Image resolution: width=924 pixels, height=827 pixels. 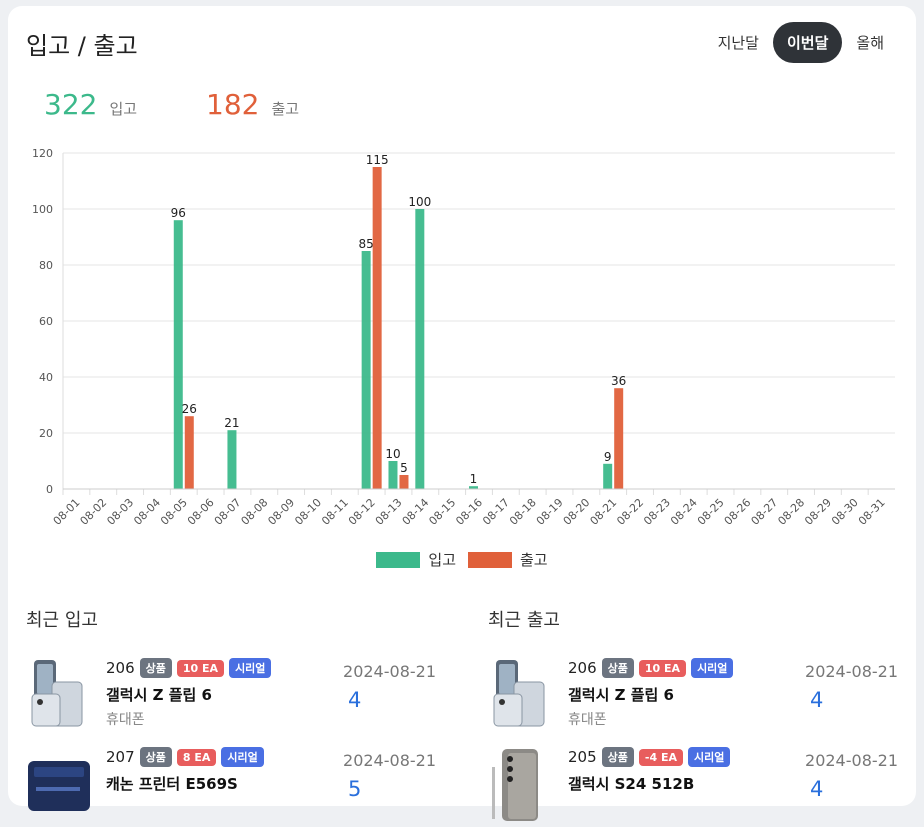 I want to click on y-tick-label: 80, so click(x=46, y=265).